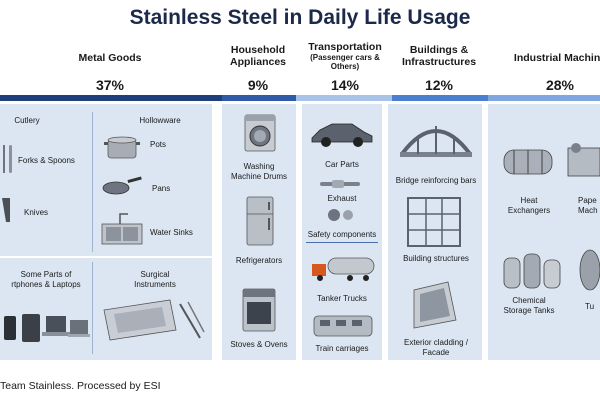  I want to click on paper-machine-icon, so click(583, 160).